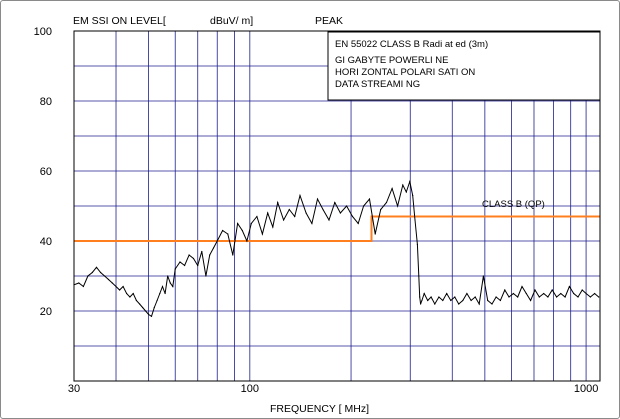 The image size is (620, 419). Describe the element at coordinates (119, 21) in the screenshot. I see `y-axis-label: EM SSI ON LEVEL[` at that location.